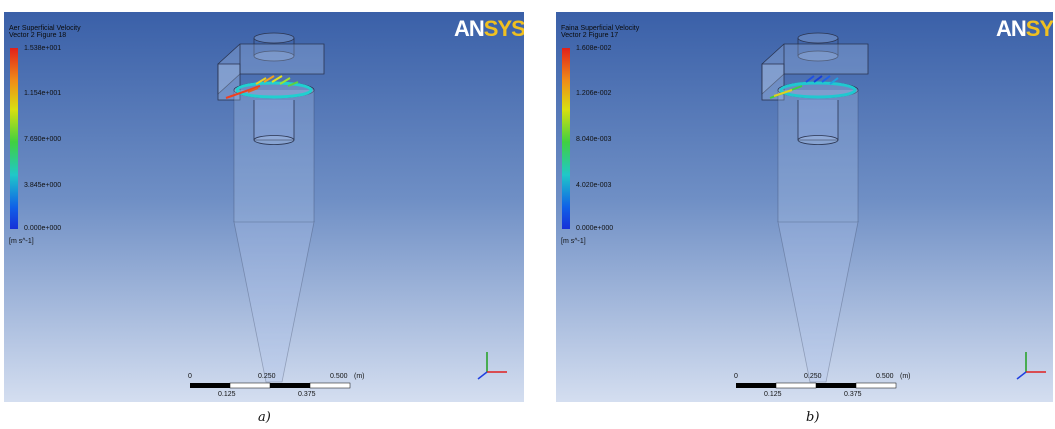  Describe the element at coordinates (813, 417) in the screenshot. I see `figure-caption-b: b)` at that location.